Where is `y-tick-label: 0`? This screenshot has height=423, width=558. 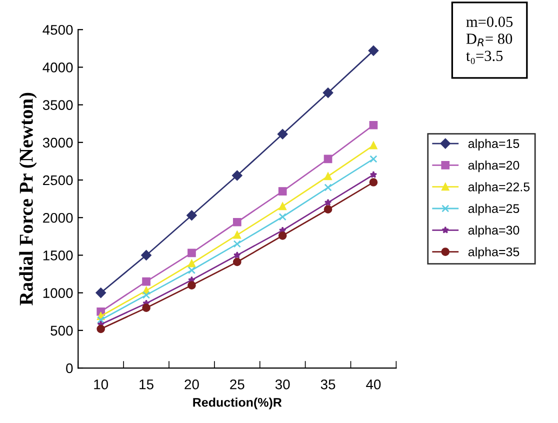 y-tick-label: 0 is located at coordinates (69, 368).